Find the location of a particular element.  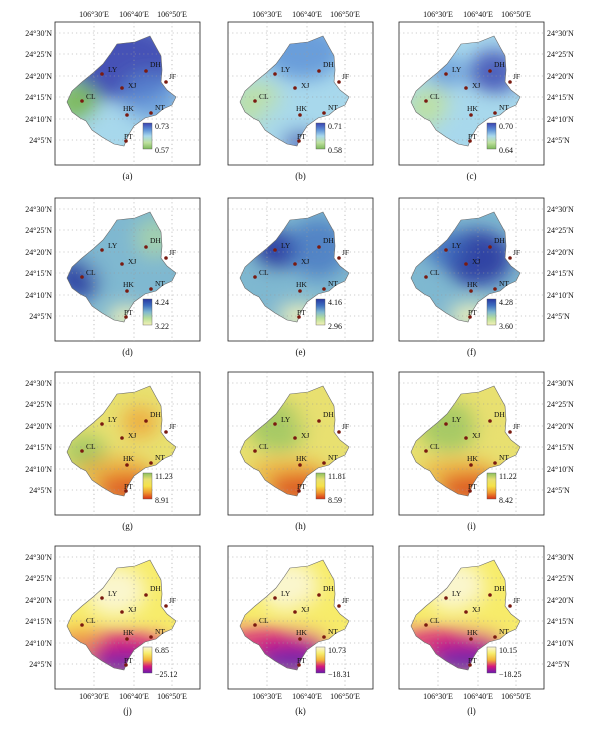

station-dot-jf is located at coordinates (166, 82).